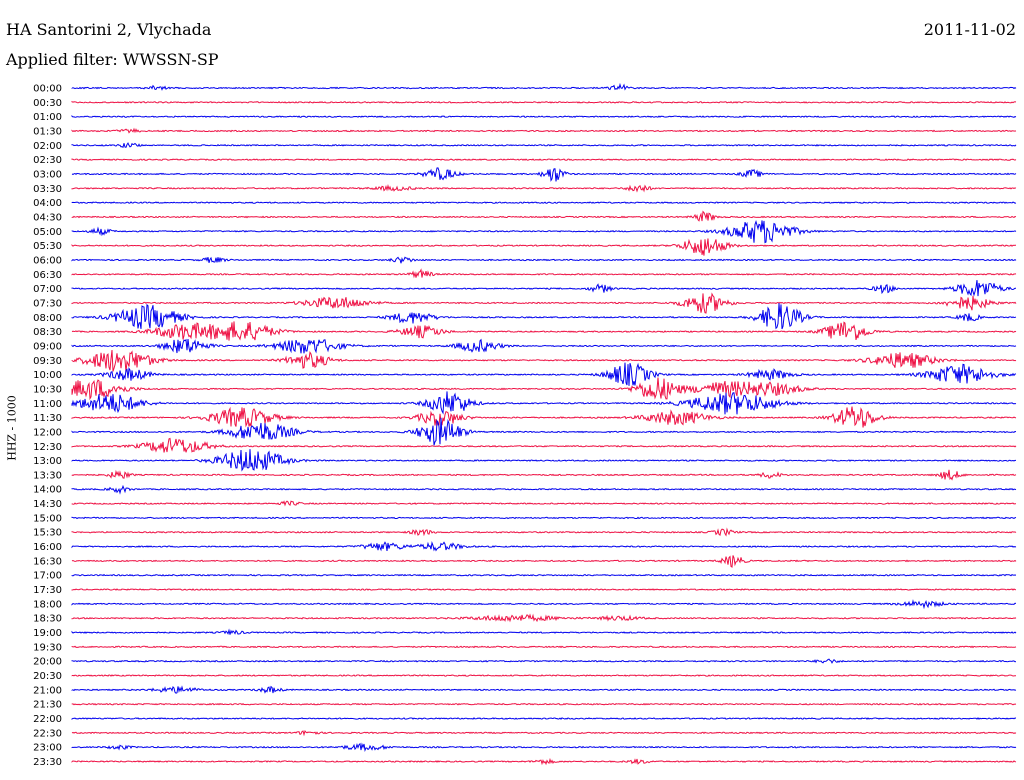  What do you see at coordinates (47, 748) in the screenshot?
I see `time-tick-label: 23:00` at bounding box center [47, 748].